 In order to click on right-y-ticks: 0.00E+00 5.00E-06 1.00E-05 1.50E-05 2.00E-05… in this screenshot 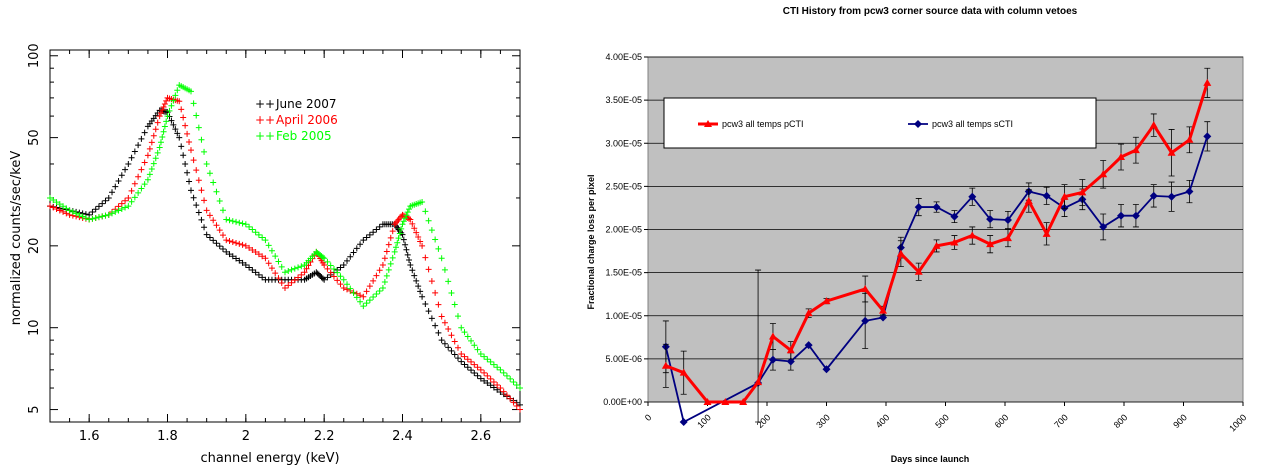, I will do `click(625, 229)`.